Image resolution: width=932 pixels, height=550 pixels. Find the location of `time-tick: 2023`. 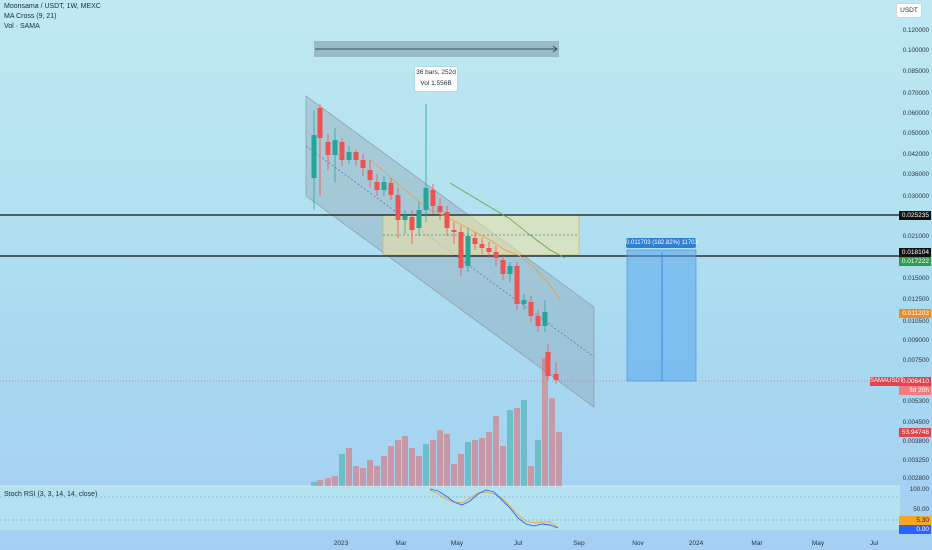

time-tick: 2023 is located at coordinates (341, 543).